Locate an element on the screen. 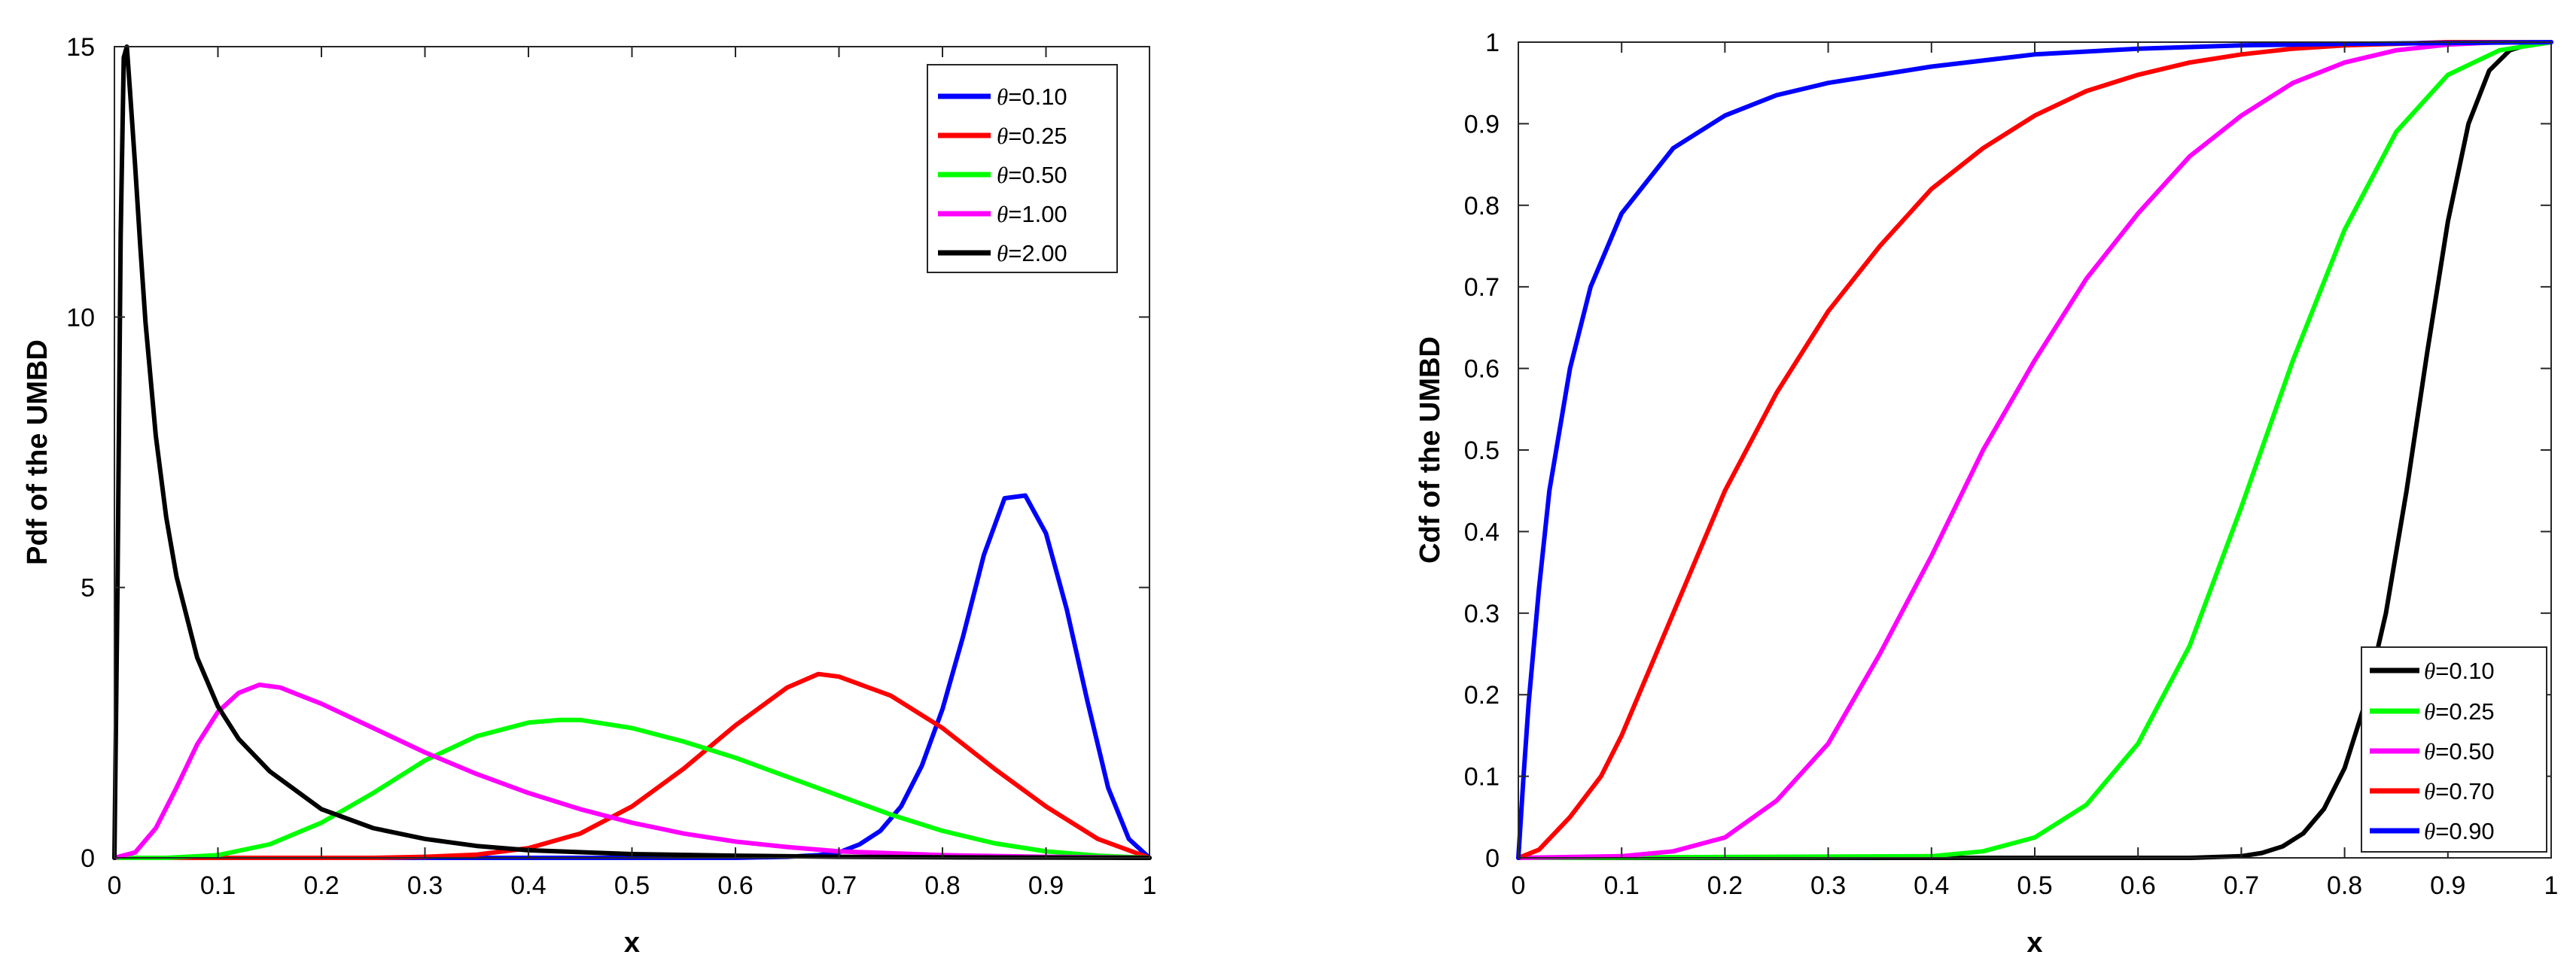 The height and width of the screenshot is (976, 2576). cdf-x-tick-label: 1 is located at coordinates (2552, 886).